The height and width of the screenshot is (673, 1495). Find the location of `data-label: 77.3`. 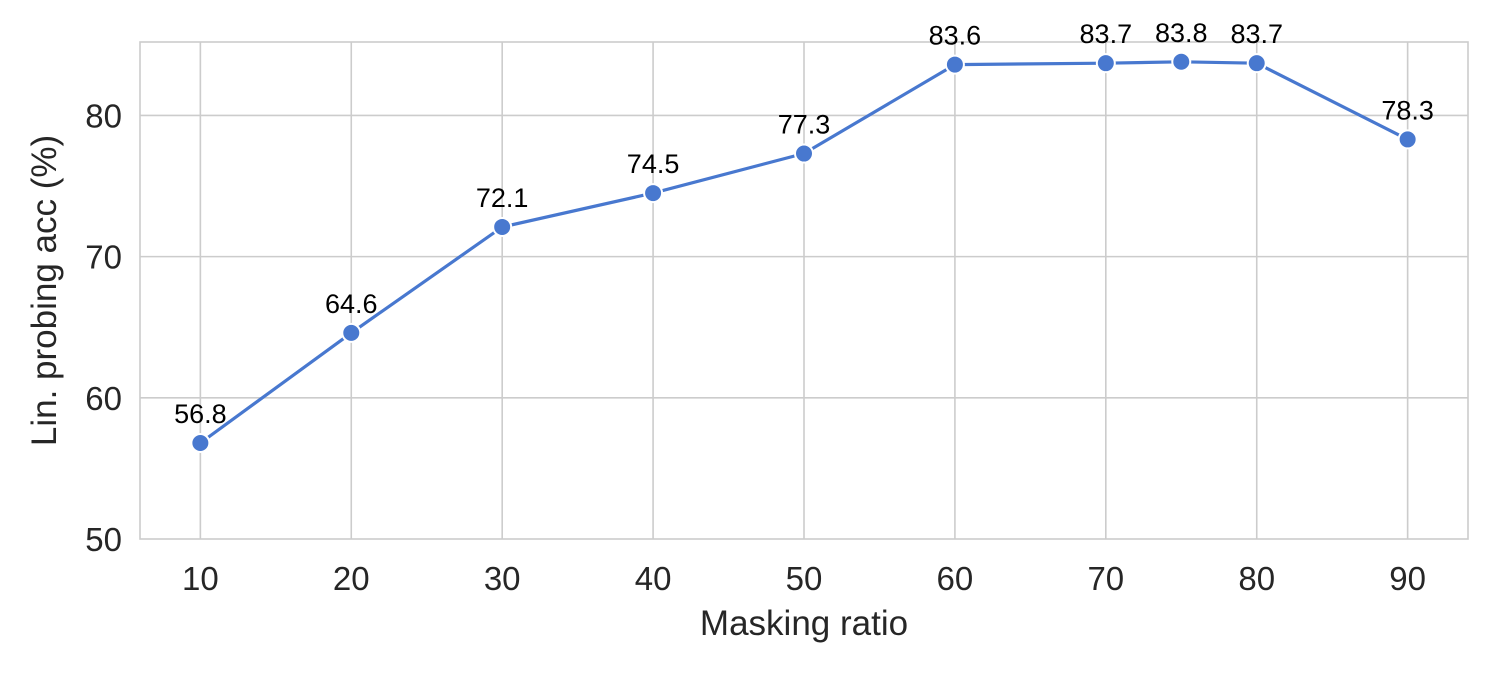

data-label: 77.3 is located at coordinates (804, 125).